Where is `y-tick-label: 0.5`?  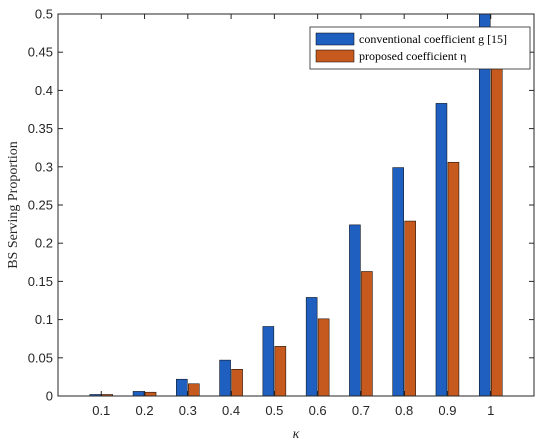 y-tick-label: 0.5 is located at coordinates (44, 14).